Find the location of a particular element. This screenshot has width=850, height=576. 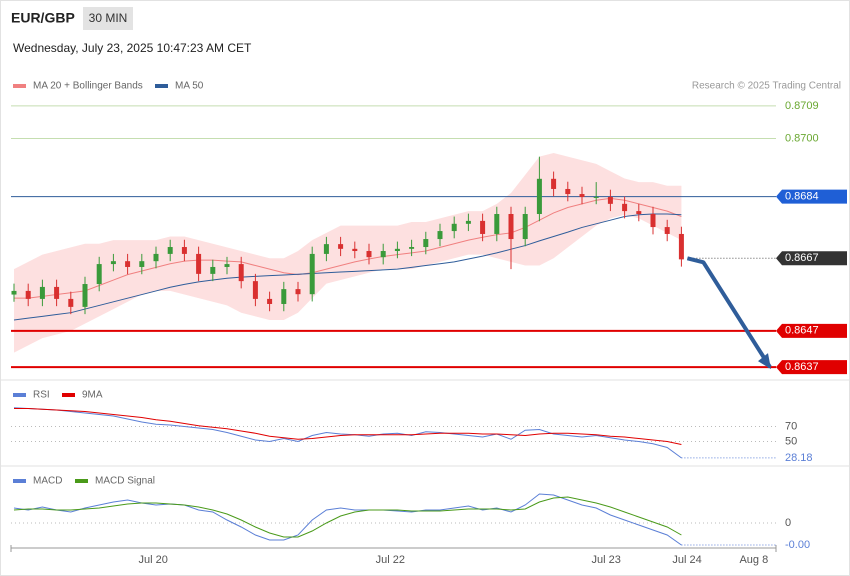

level-label: 0.8637 is located at coordinates (802, 367).